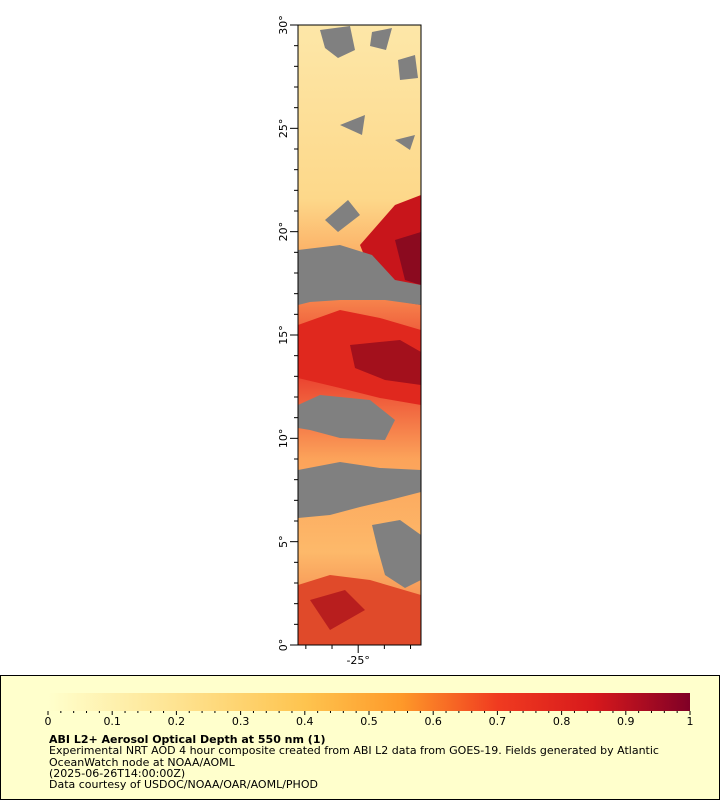 Image resolution: width=720 pixels, height=800 pixels. What do you see at coordinates (117, 773) in the screenshot?
I see `legend-timestamp: (2025-06-26T14:00:00Z)` at bounding box center [117, 773].